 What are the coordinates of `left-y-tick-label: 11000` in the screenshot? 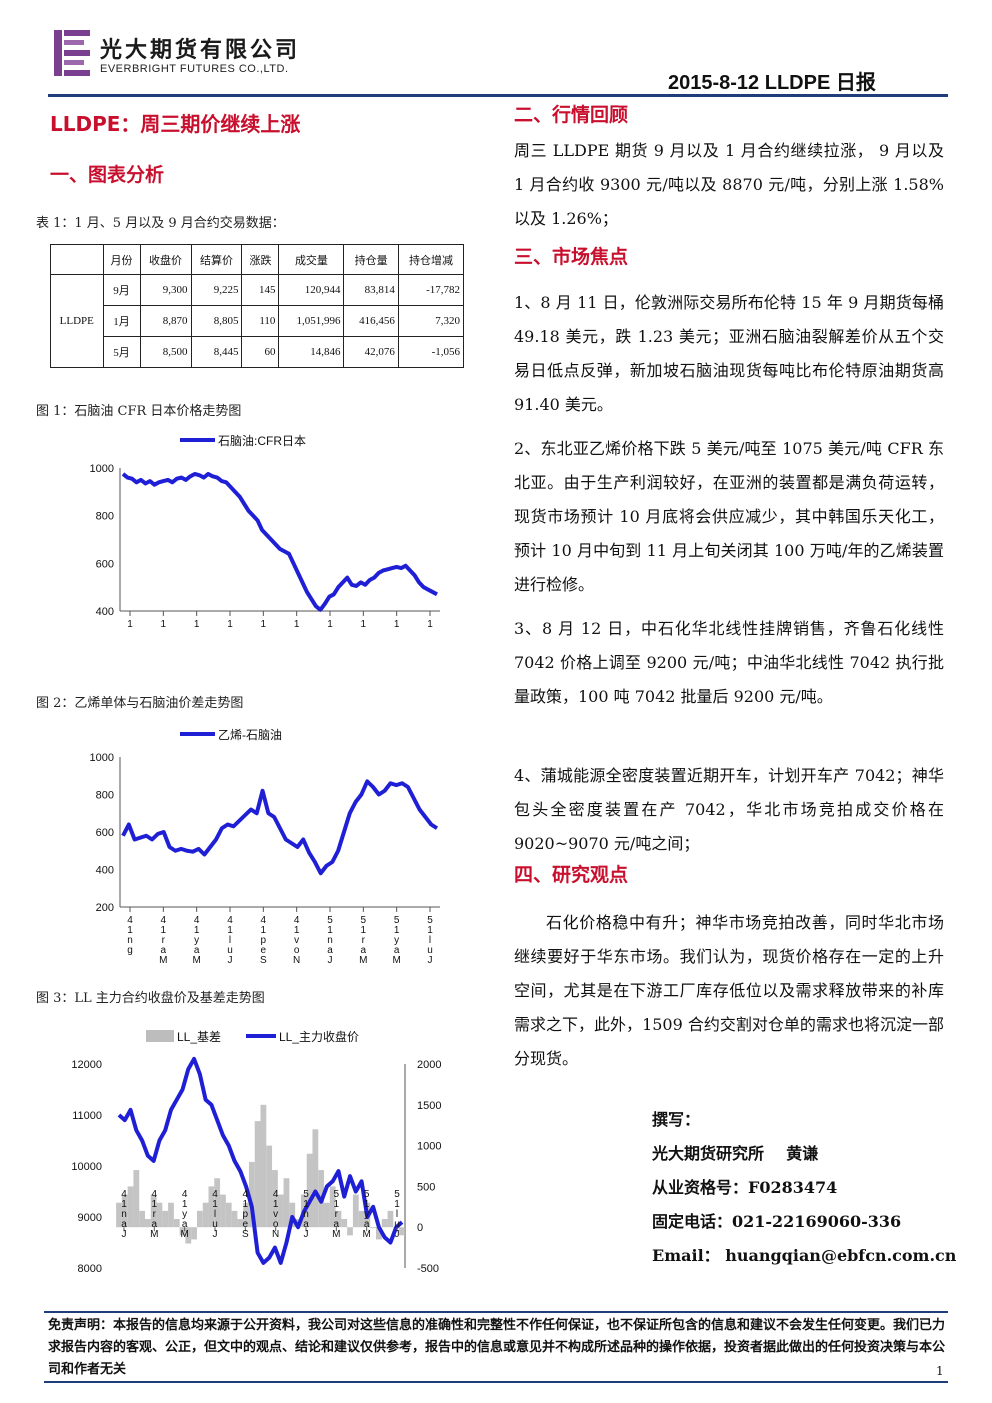 It's located at (87, 1116).